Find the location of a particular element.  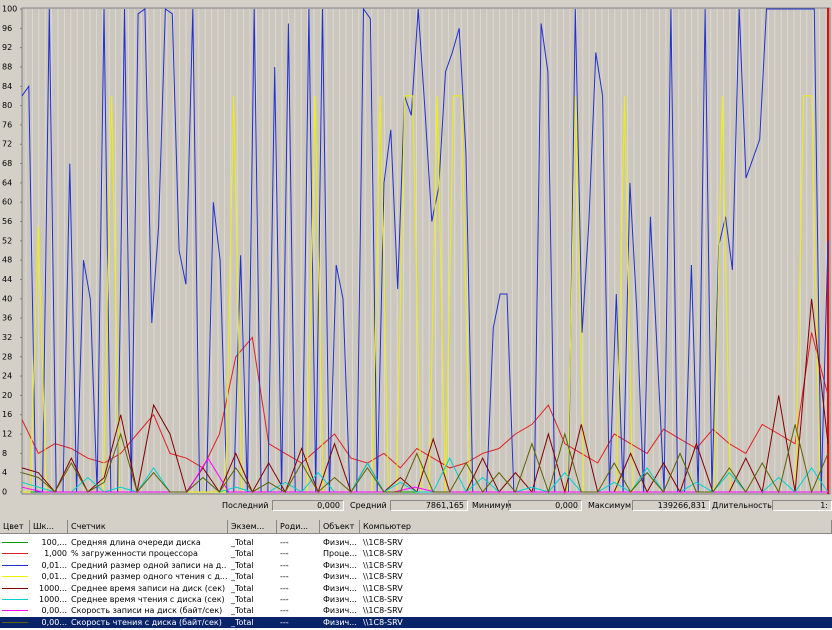

stat-label: Длительность is located at coordinates (742, 505).